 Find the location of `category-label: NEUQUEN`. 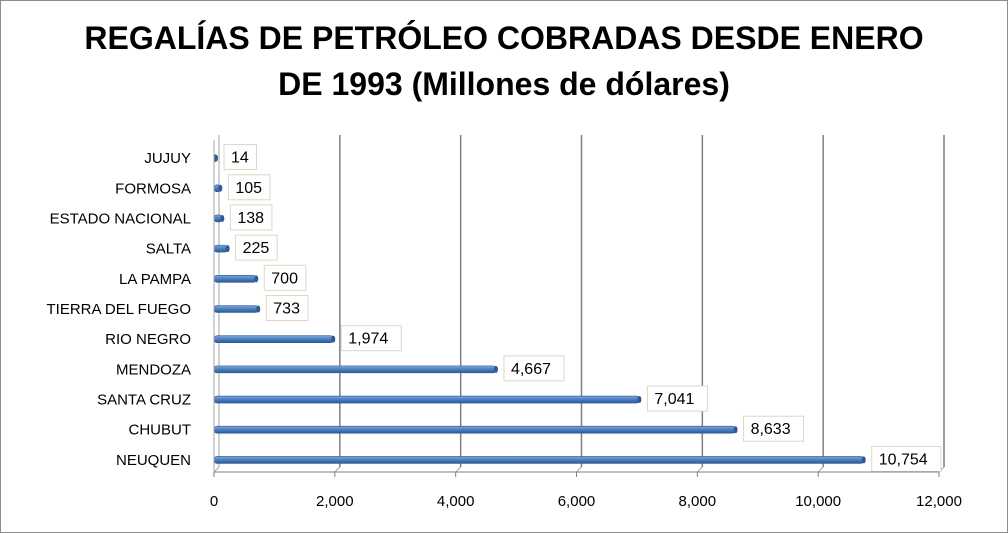

category-label: NEUQUEN is located at coordinates (153, 460).